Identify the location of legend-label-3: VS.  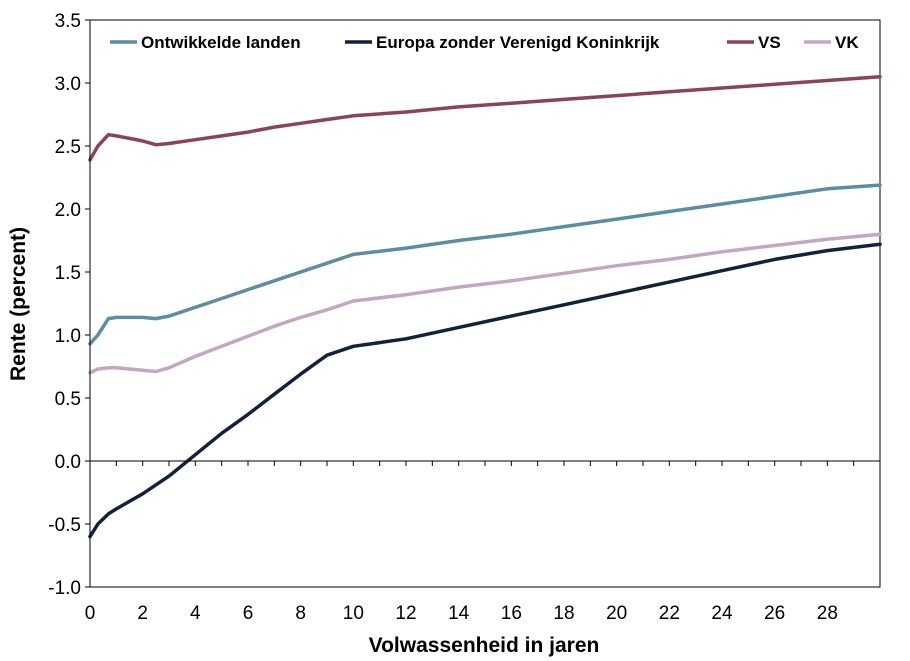
(769, 42).